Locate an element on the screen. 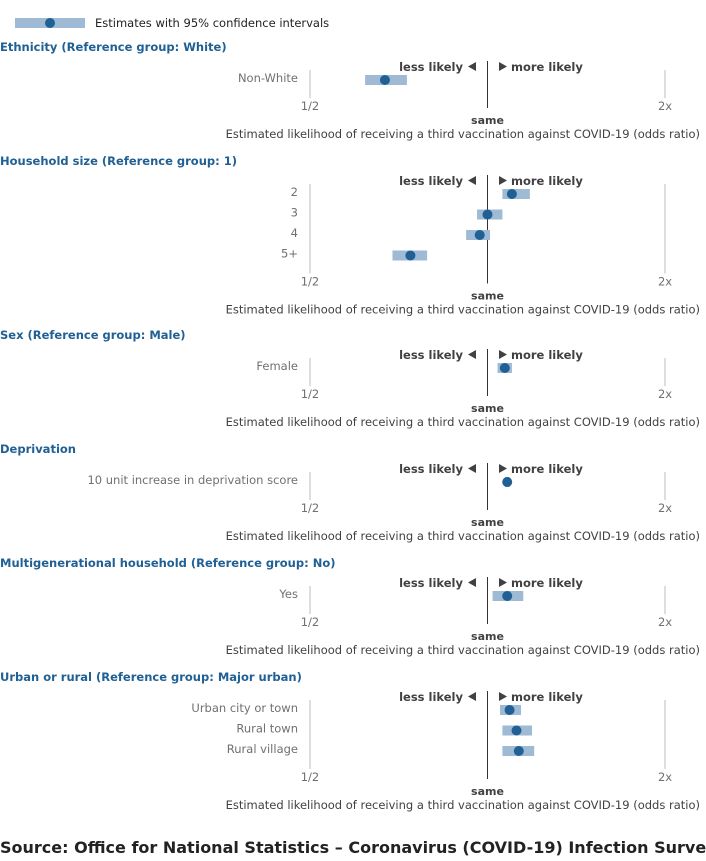 The height and width of the screenshot is (861, 706). category-label: 10 unit increase in deprivation score is located at coordinates (192, 480).